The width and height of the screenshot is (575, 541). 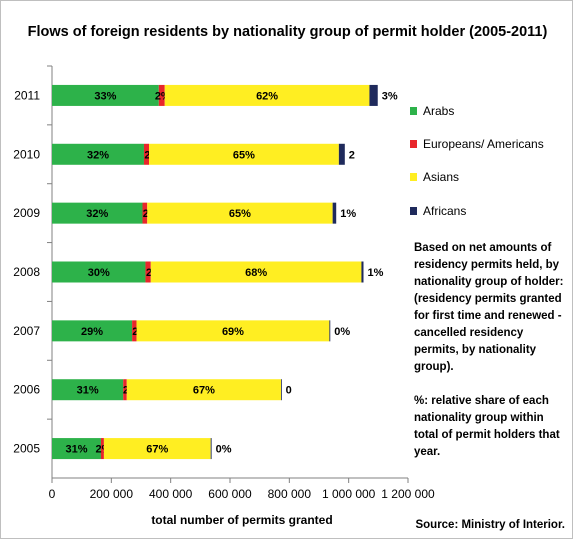 I want to click on data-label: 33%, so click(x=105, y=96).